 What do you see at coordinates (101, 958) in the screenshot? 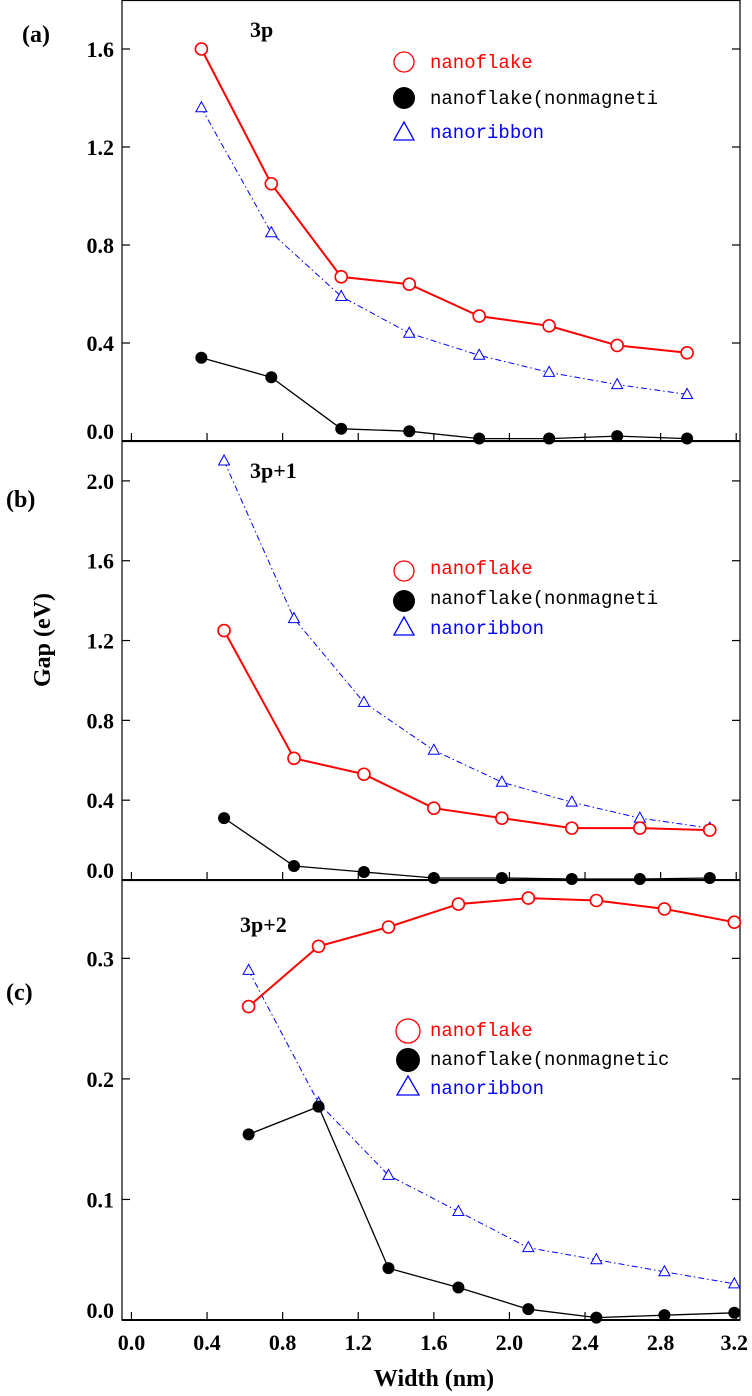
I see `y-tick-label: 0.3` at bounding box center [101, 958].